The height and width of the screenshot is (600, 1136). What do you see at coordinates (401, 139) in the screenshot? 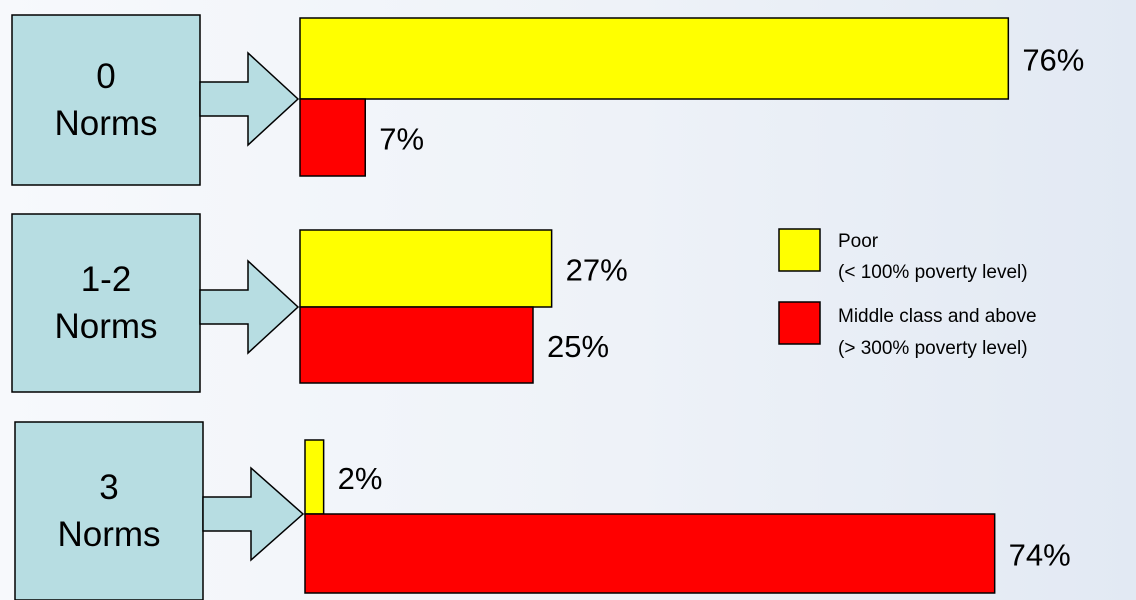
I see `data-label-middle-class: 7%` at bounding box center [401, 139].